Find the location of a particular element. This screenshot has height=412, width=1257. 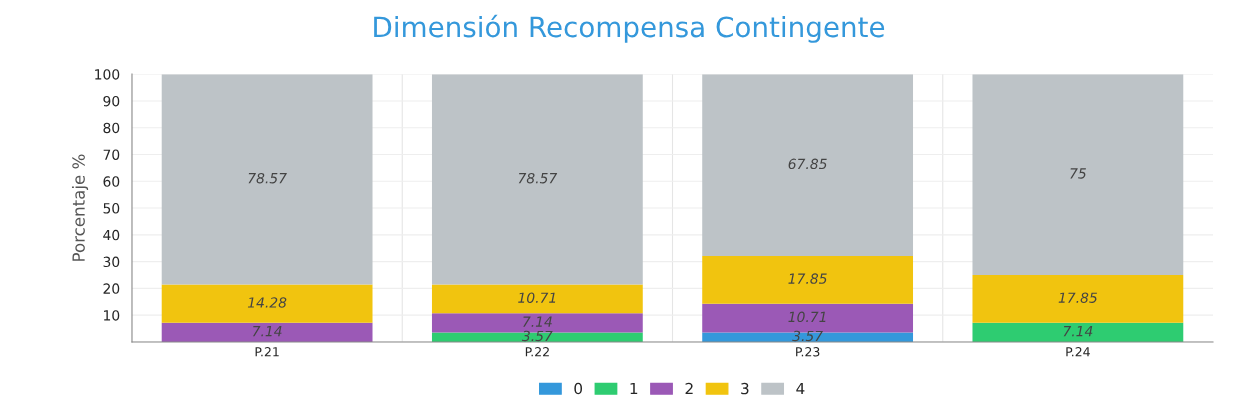

y-tick-label: 20 is located at coordinates (111, 288).